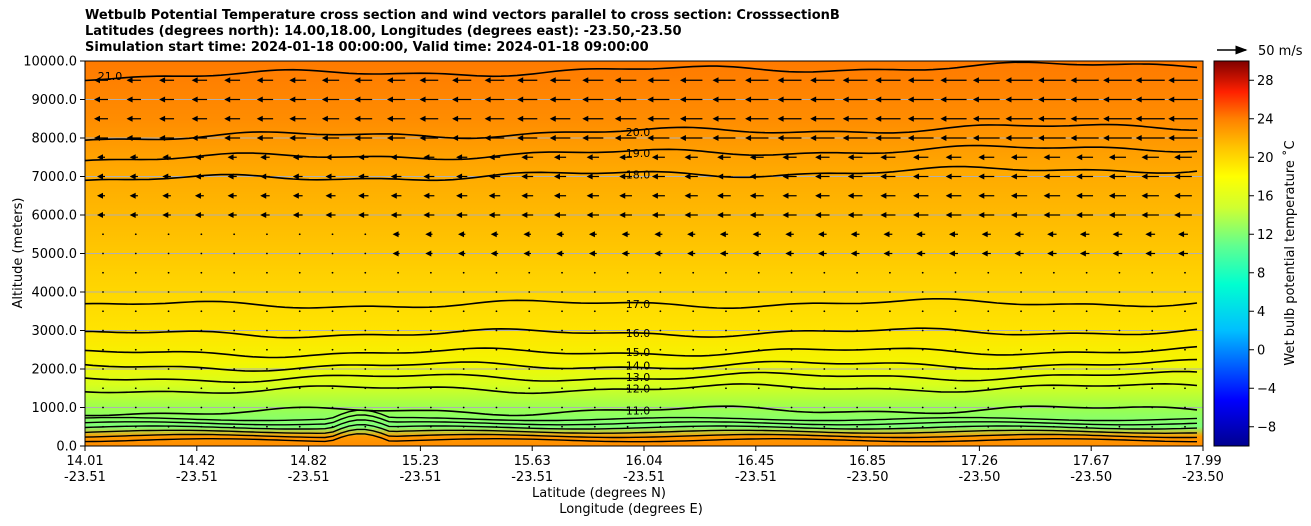 The width and height of the screenshot is (1311, 526). What do you see at coordinates (1265, 196) in the screenshot?
I see `colorbar-tick-label: 16` at bounding box center [1265, 196].